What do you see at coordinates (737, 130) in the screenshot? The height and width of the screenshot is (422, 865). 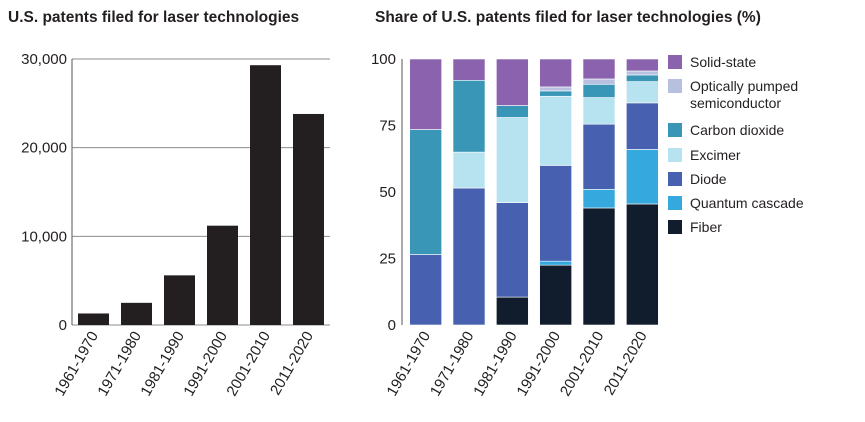 I see `legend-label: Carbon dioxide` at bounding box center [737, 130].